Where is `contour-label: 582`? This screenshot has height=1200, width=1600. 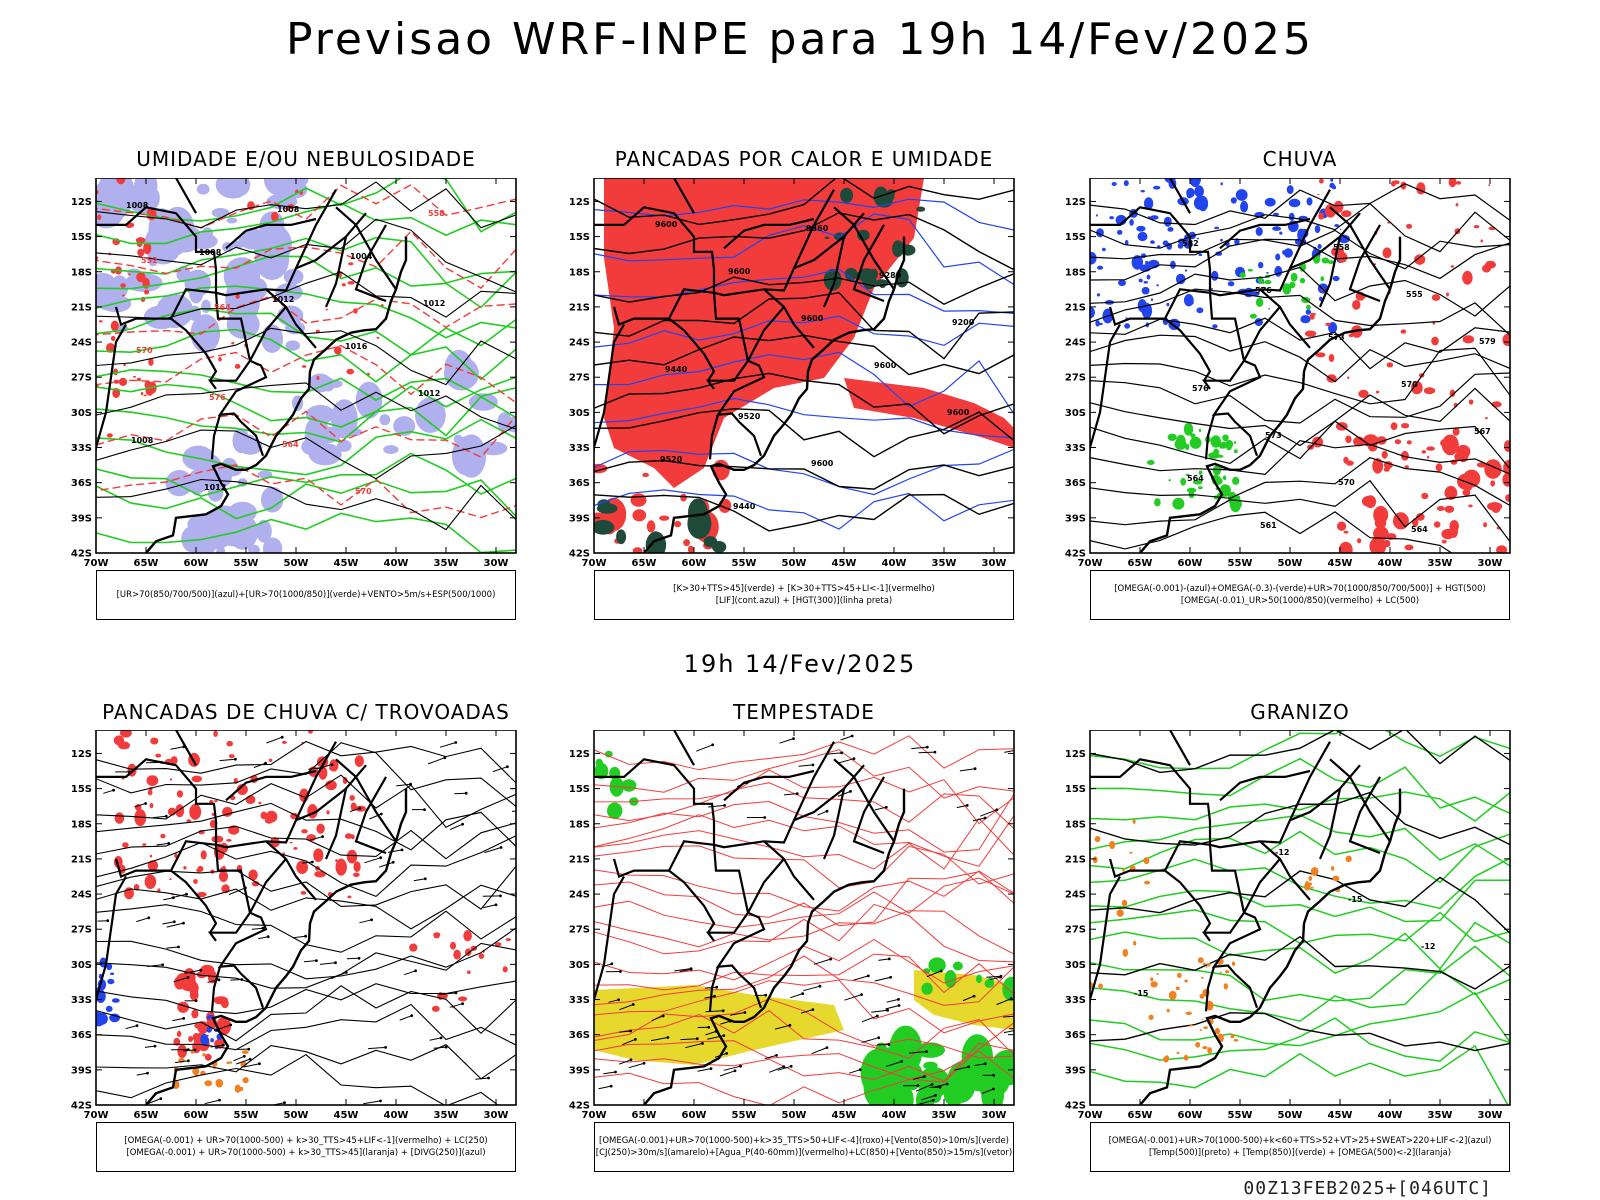 contour-label: 582 is located at coordinates (1190, 243).